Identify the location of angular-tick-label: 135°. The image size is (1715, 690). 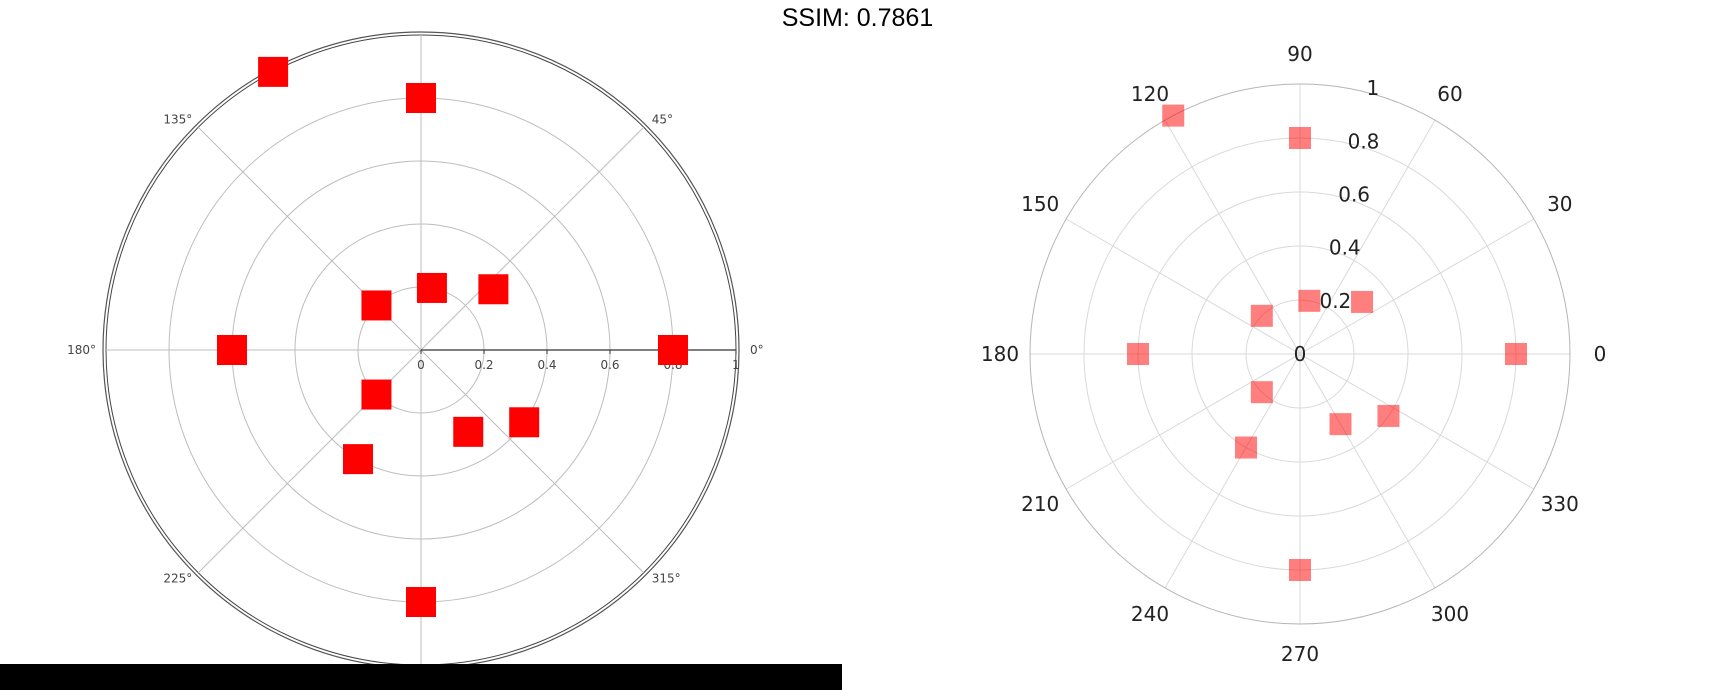
(177, 119).